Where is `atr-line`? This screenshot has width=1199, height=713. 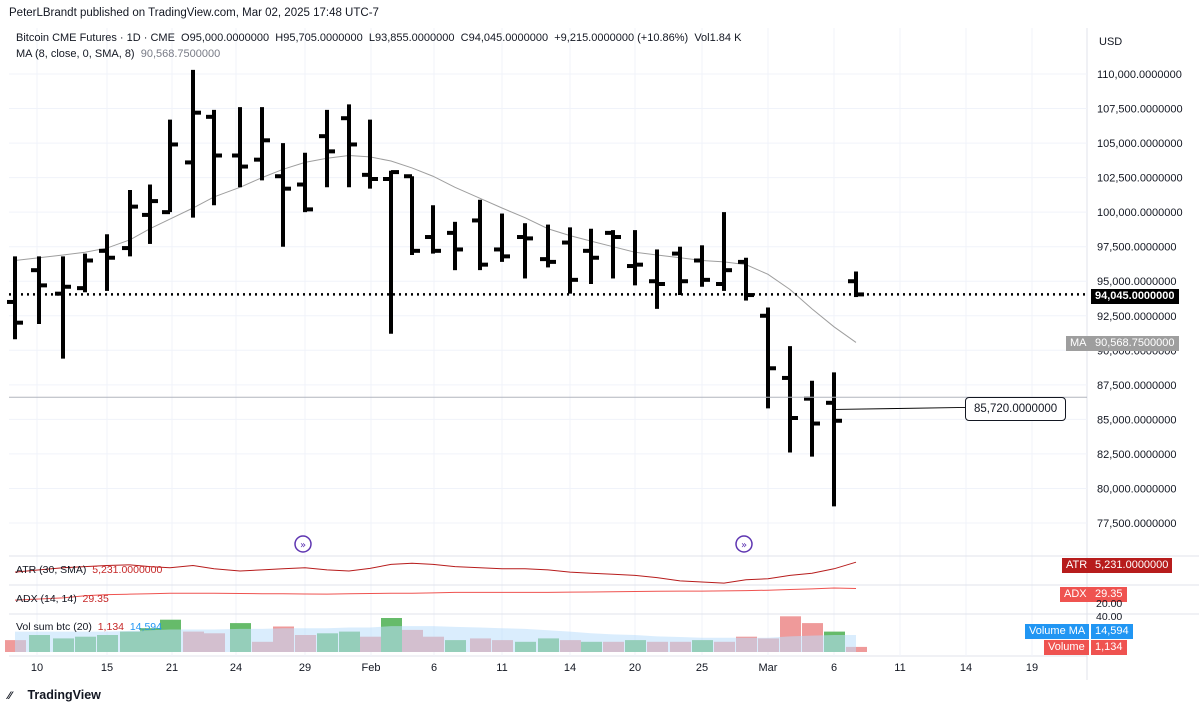 atr-line is located at coordinates (435, 572).